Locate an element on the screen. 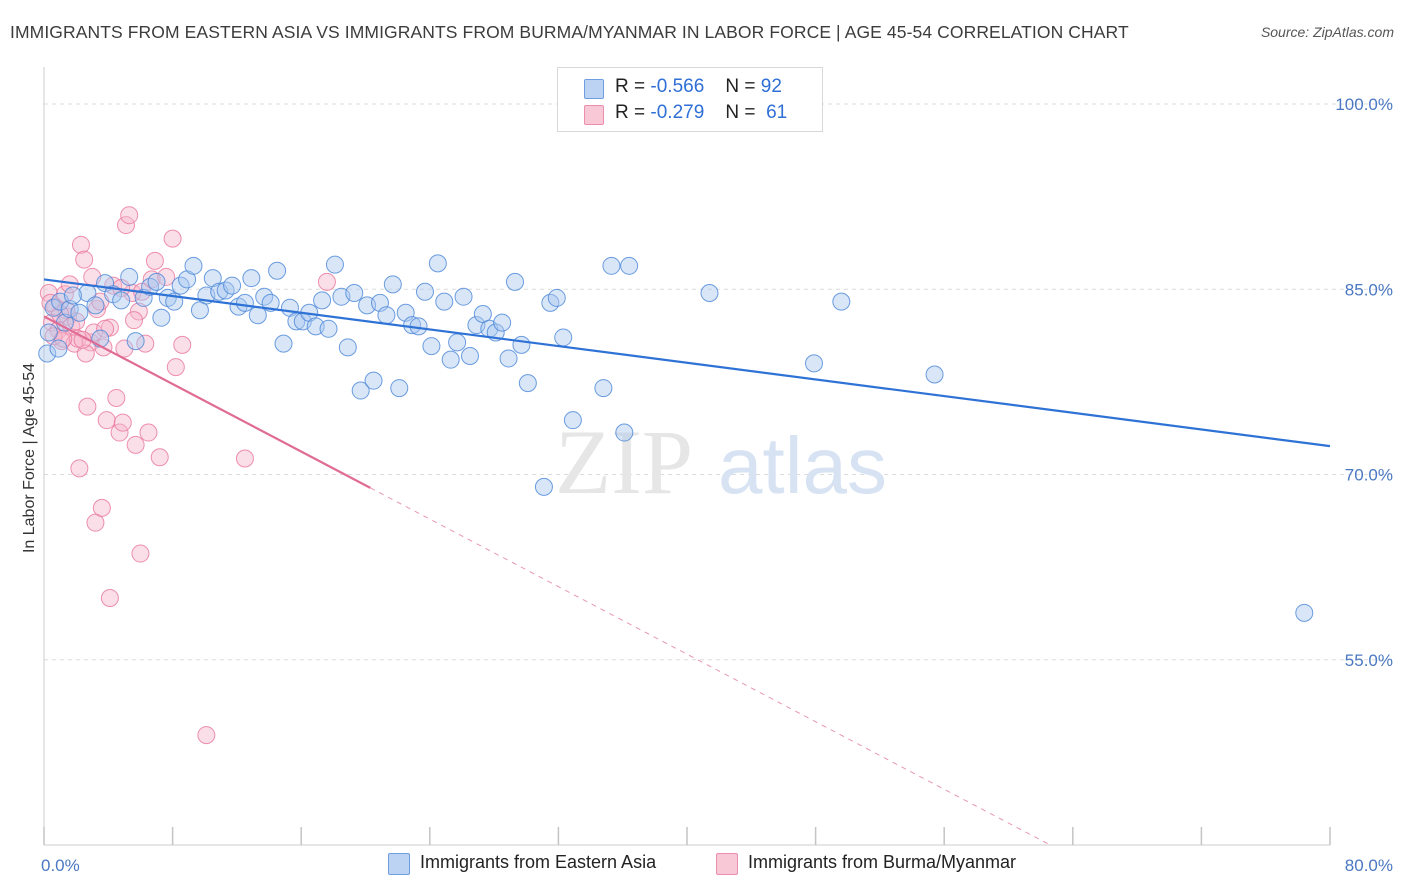 The image size is (1406, 892). watermark: ZIP atlas is located at coordinates (721, 462).